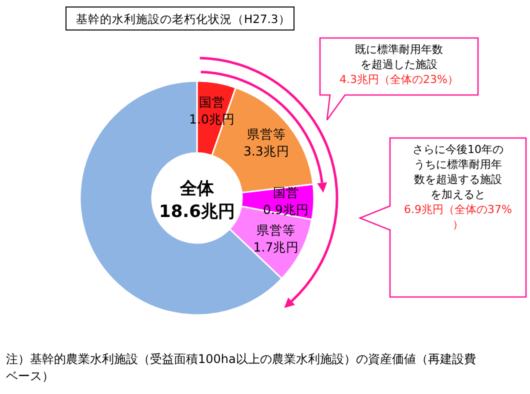 The image size is (530, 394). I want to click on text: 6.9兆円（全体の37%）, so click(458, 217).